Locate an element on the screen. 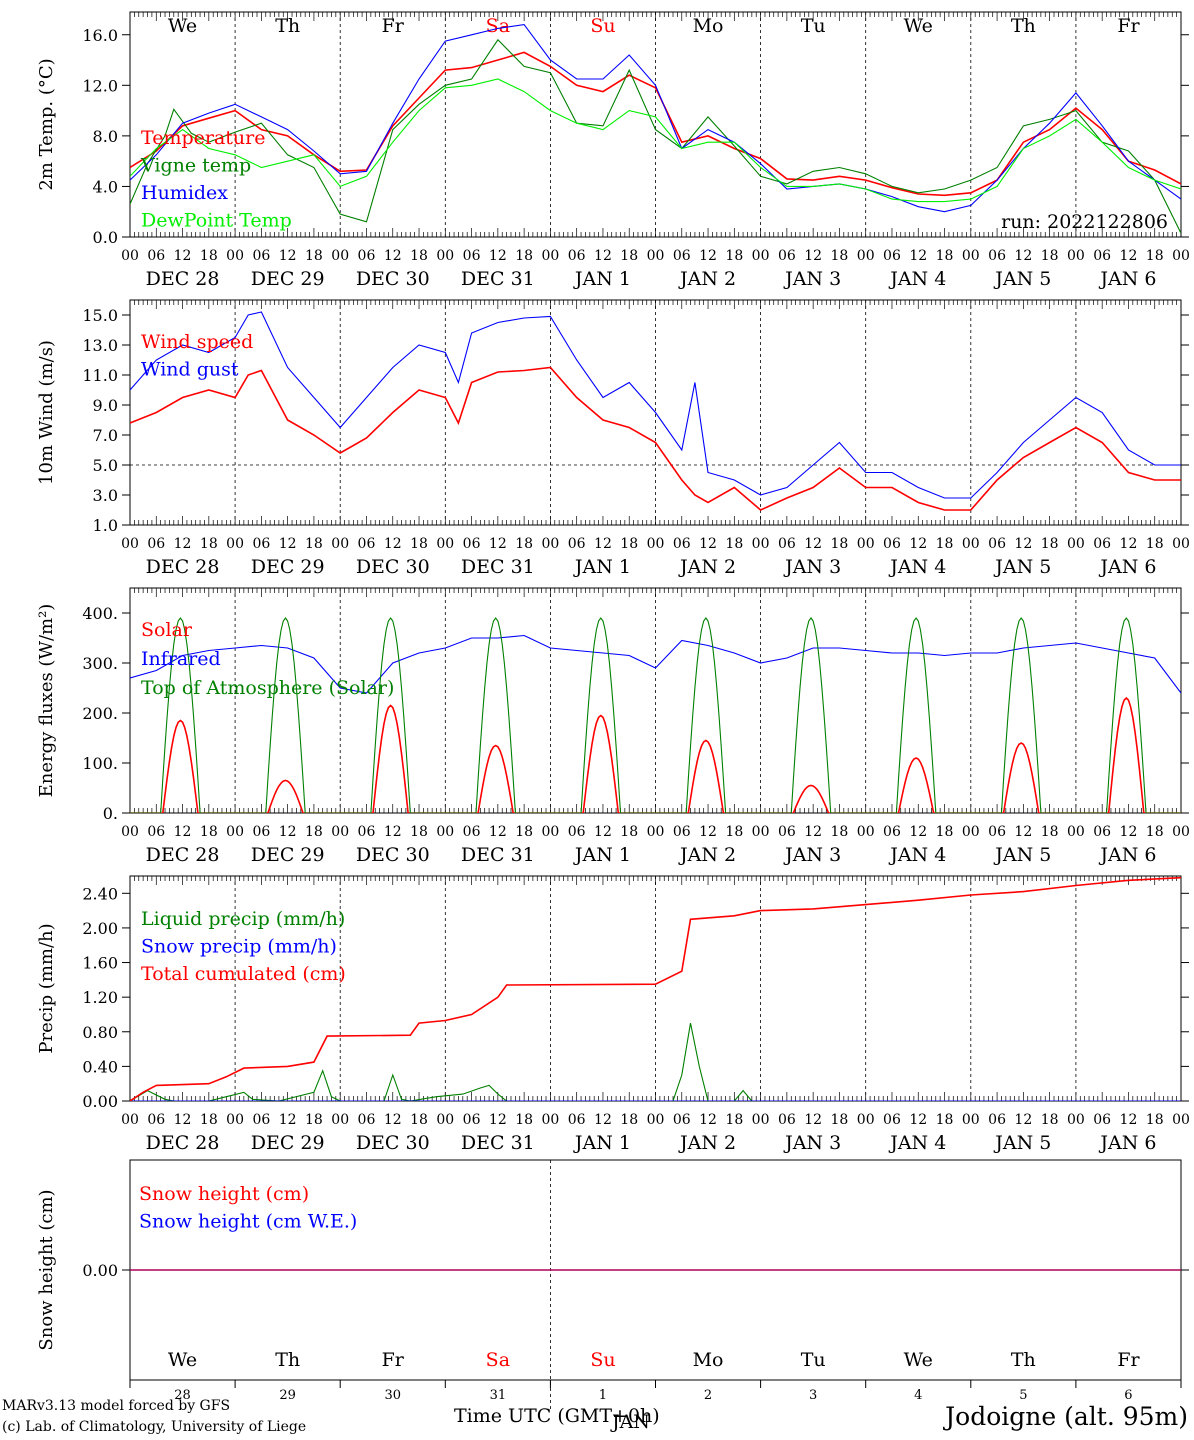 The height and width of the screenshot is (1440, 1194). y-tick-label: 9.0 is located at coordinates (105, 405).